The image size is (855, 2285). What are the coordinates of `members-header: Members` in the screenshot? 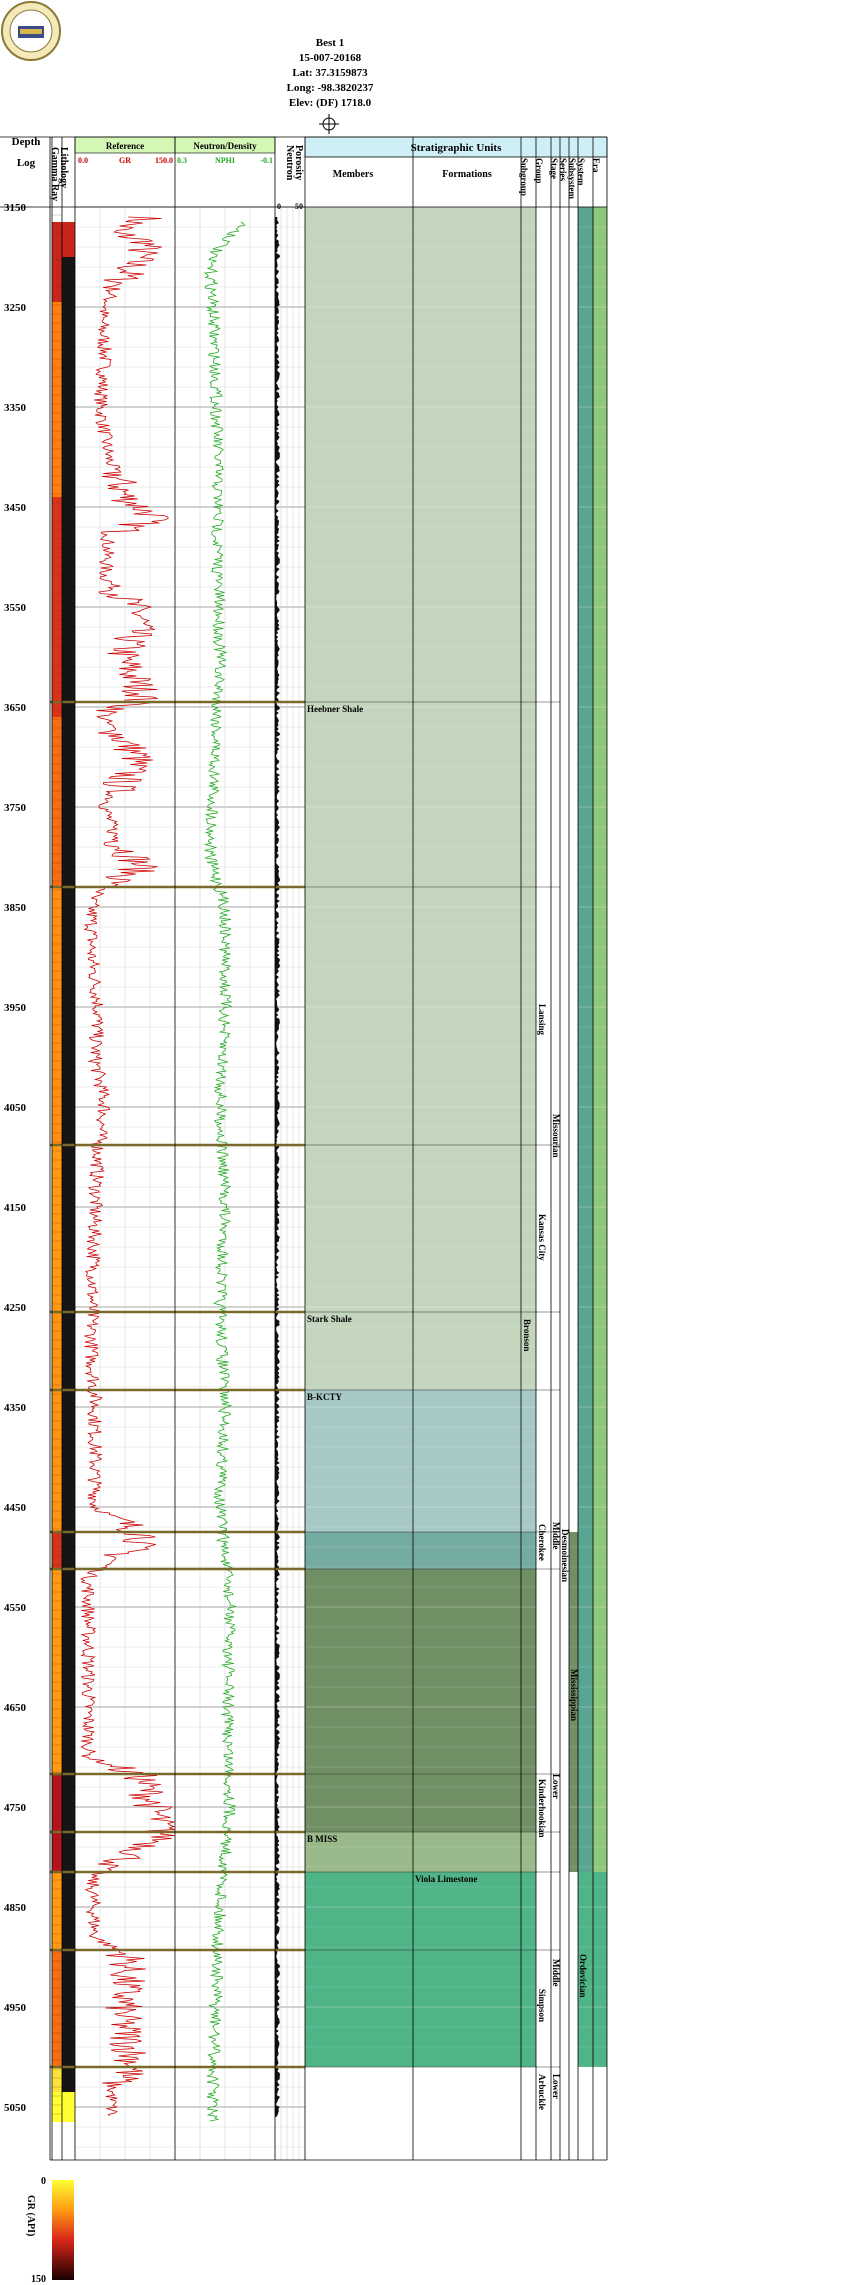 It's located at (353, 174).